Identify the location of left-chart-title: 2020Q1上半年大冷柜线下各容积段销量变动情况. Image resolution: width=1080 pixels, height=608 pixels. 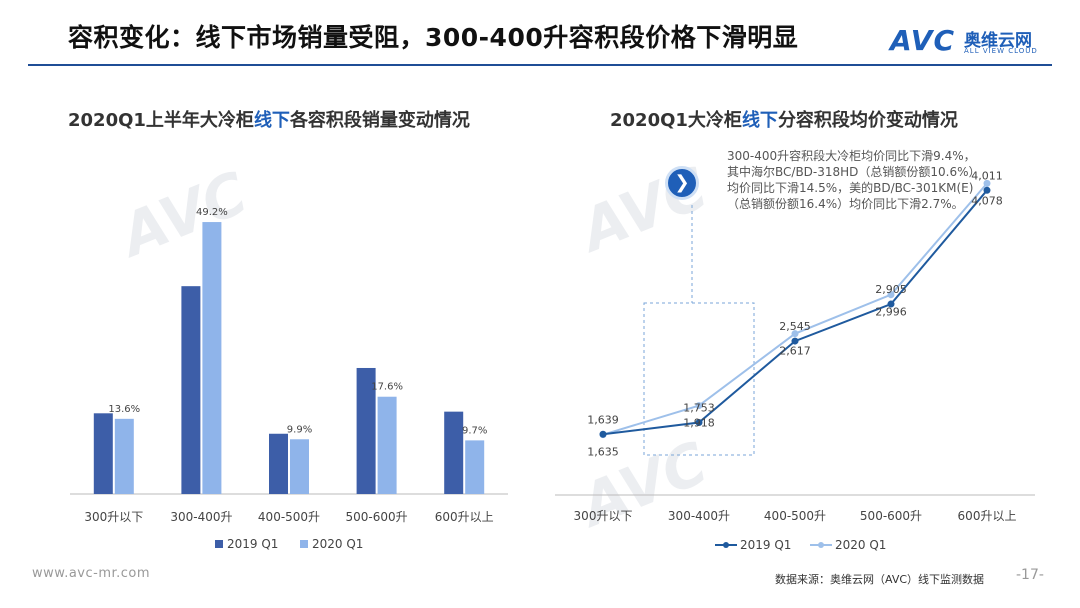
(269, 120).